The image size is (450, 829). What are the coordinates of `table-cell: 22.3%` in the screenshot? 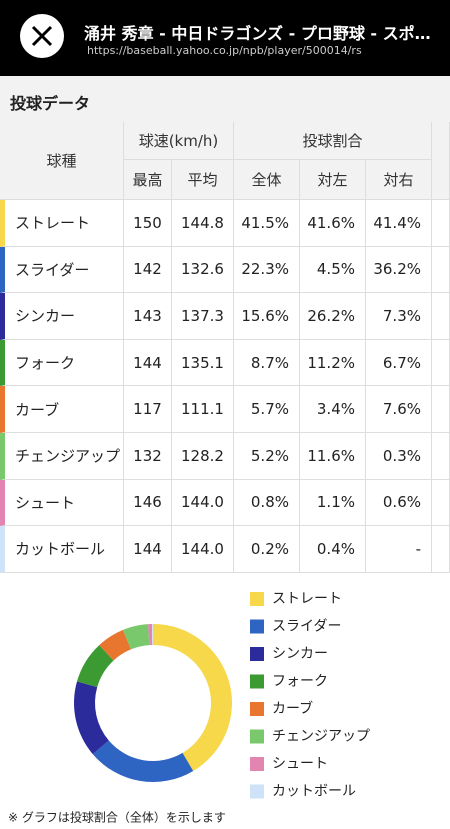 It's located at (267, 270).